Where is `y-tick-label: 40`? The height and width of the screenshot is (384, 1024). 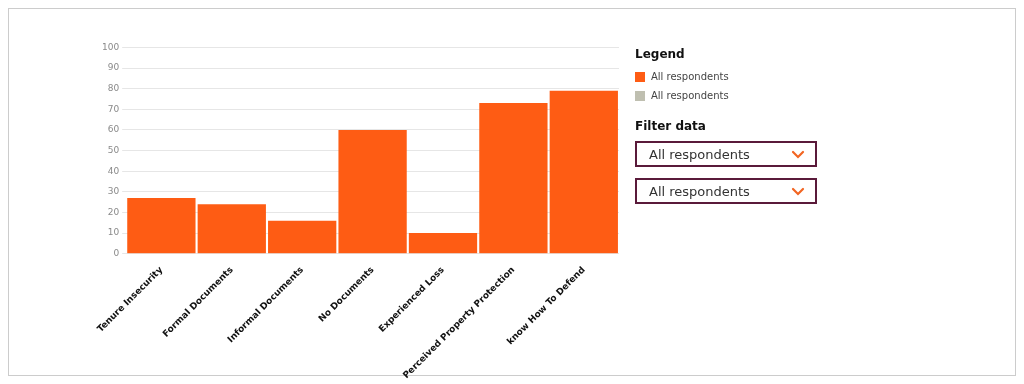
y-tick-label: 40 is located at coordinates (113, 170).